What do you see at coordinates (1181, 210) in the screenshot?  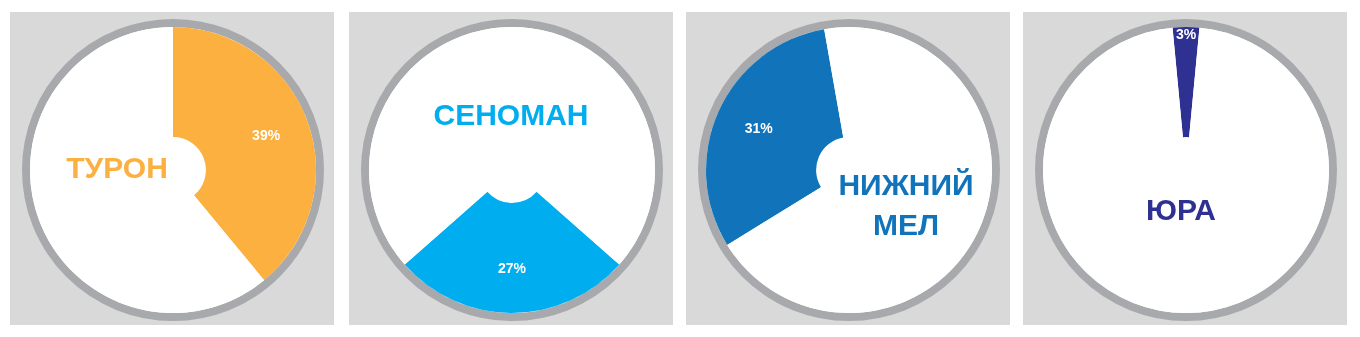 I see `text: ЮРА` at bounding box center [1181, 210].